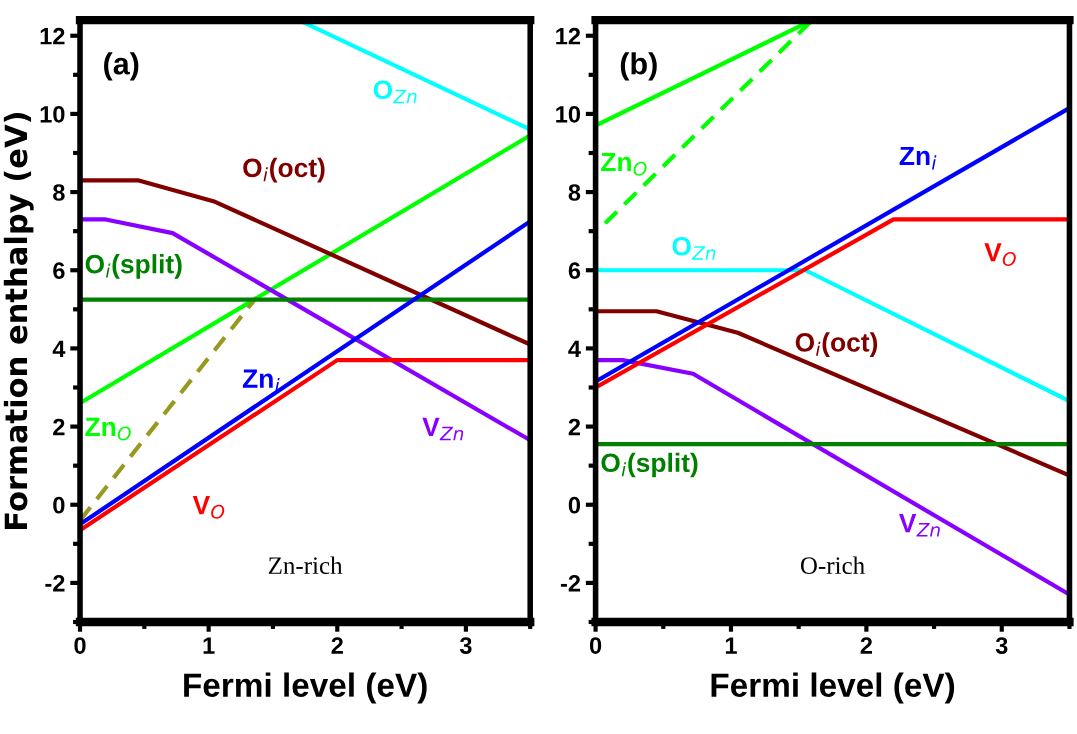 The width and height of the screenshot is (1077, 734). I want to click on annotation: O-rich, so click(832, 565).